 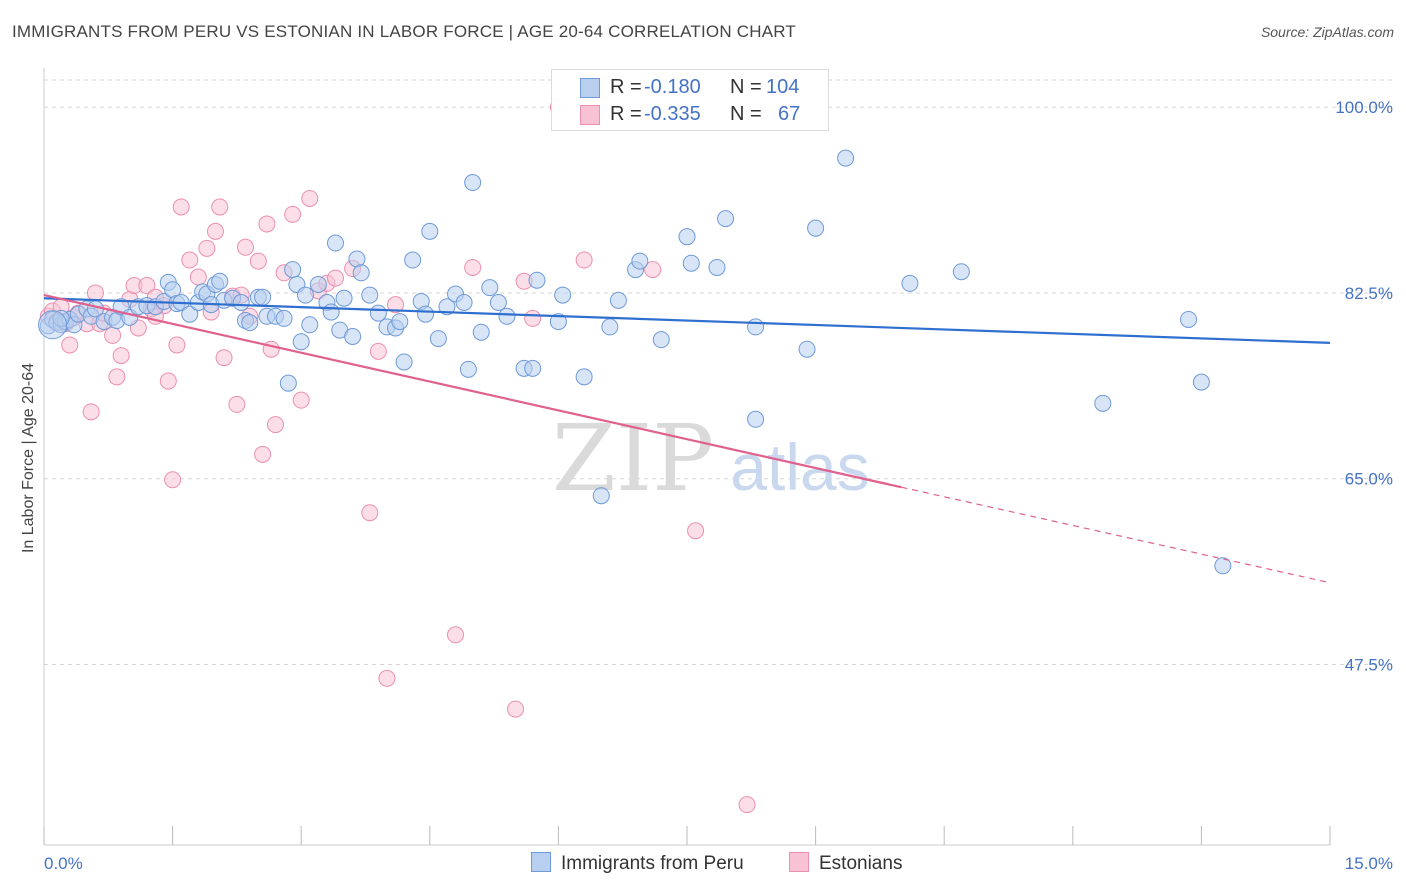 I want to click on stats-row-estonians: R = -0.335 N = 67, so click(x=690, y=115).